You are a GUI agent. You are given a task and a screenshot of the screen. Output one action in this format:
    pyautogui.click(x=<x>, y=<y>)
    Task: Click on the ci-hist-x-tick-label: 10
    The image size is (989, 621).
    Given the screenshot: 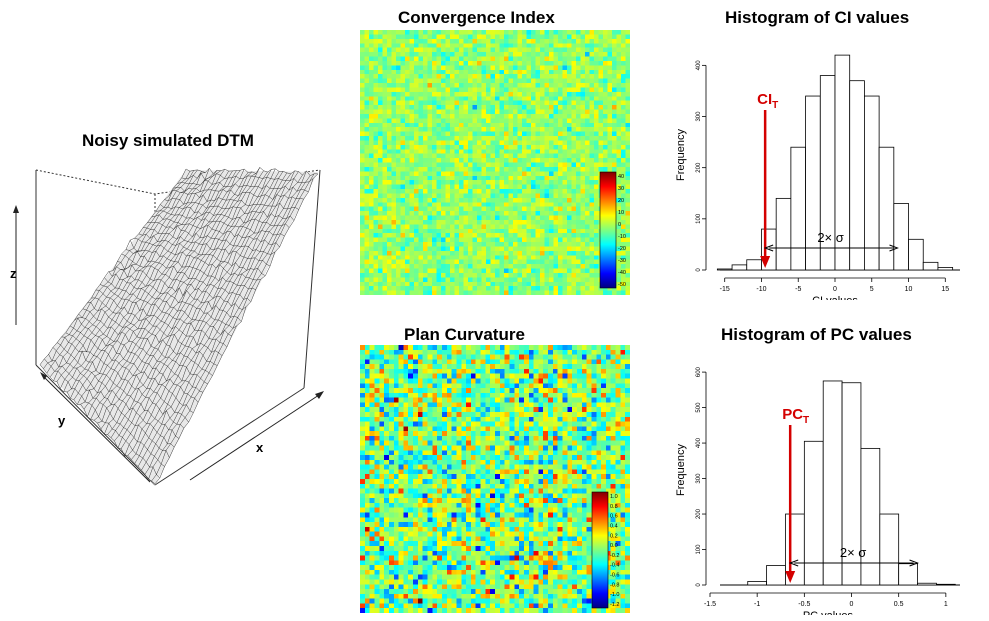 What is the action you would take?
    pyautogui.click(x=909, y=289)
    